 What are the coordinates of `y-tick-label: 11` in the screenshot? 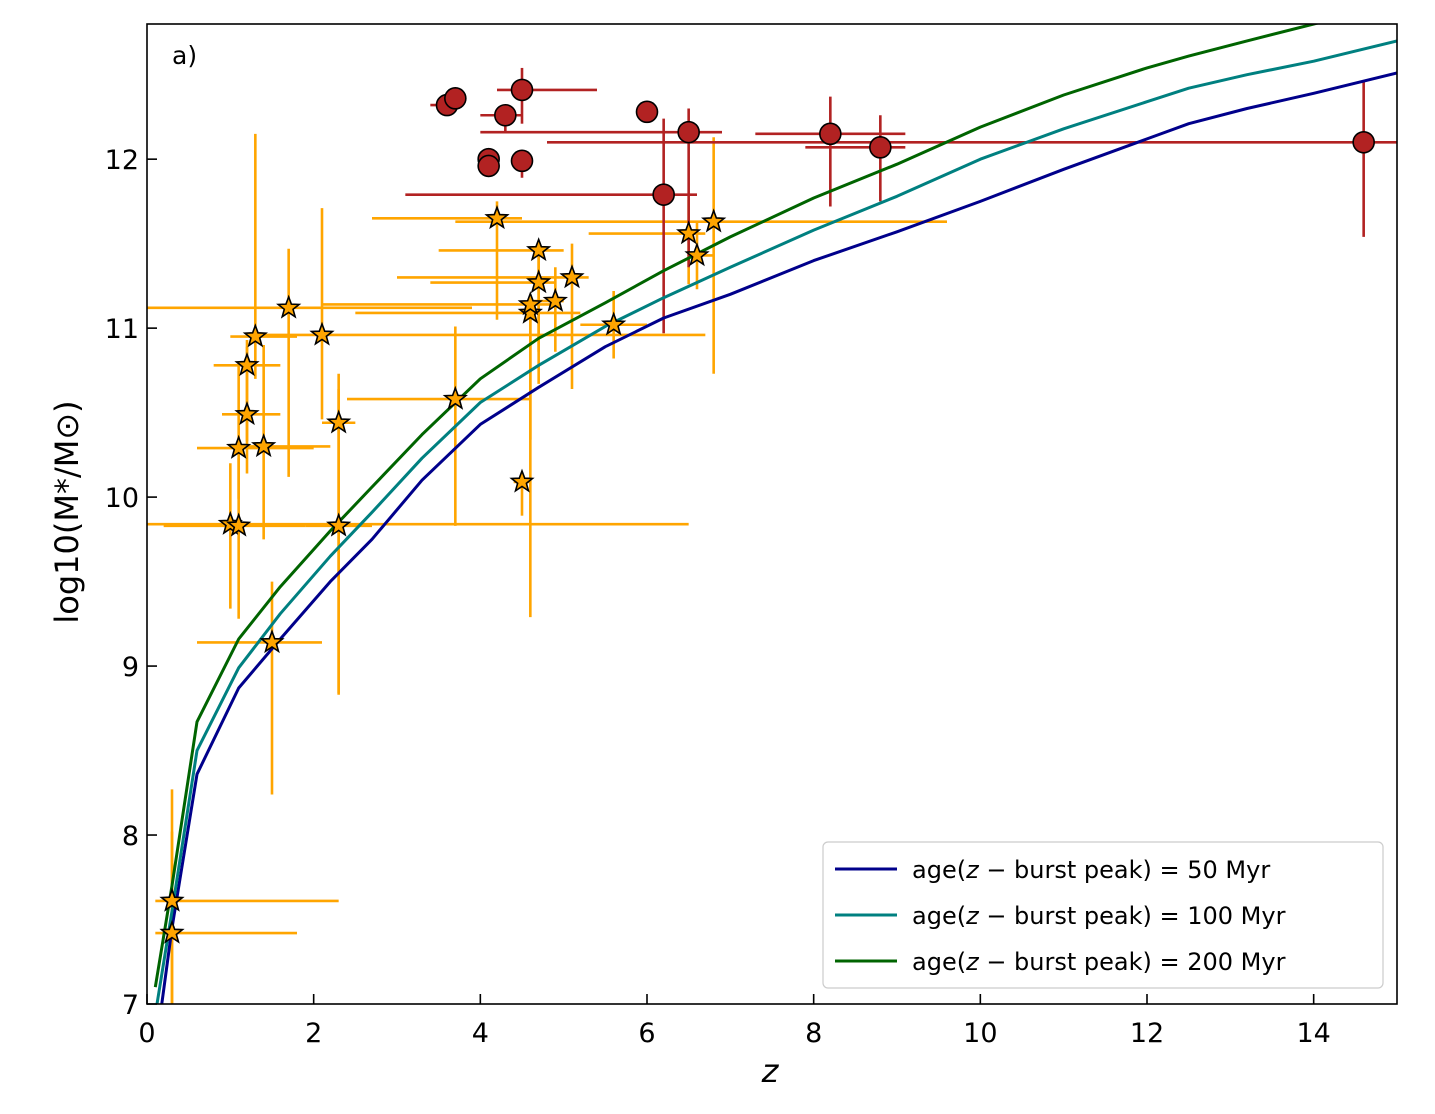 It's located at (122, 329).